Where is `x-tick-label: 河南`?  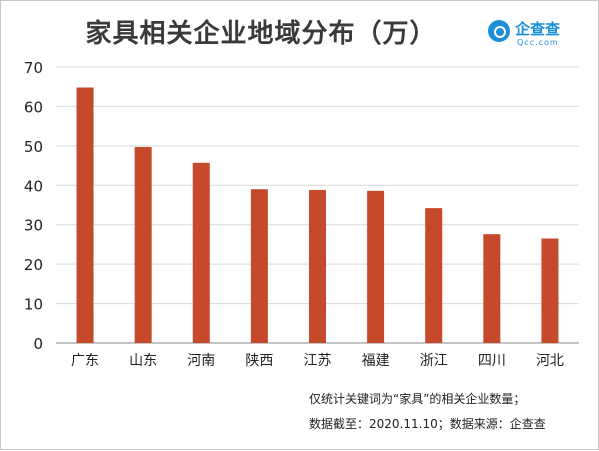
x-tick-label: 河南 is located at coordinates (201, 361).